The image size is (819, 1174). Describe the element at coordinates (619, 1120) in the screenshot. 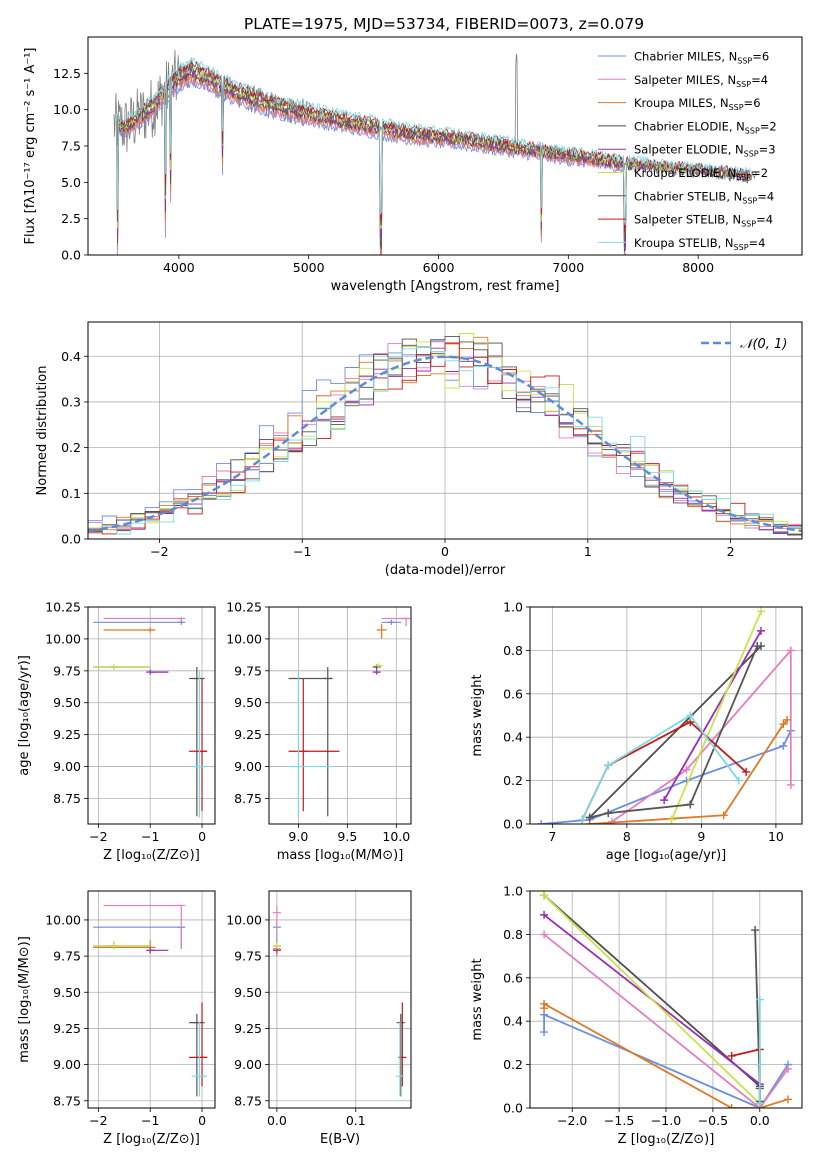

I see `x-tick-label: −1.5` at that location.